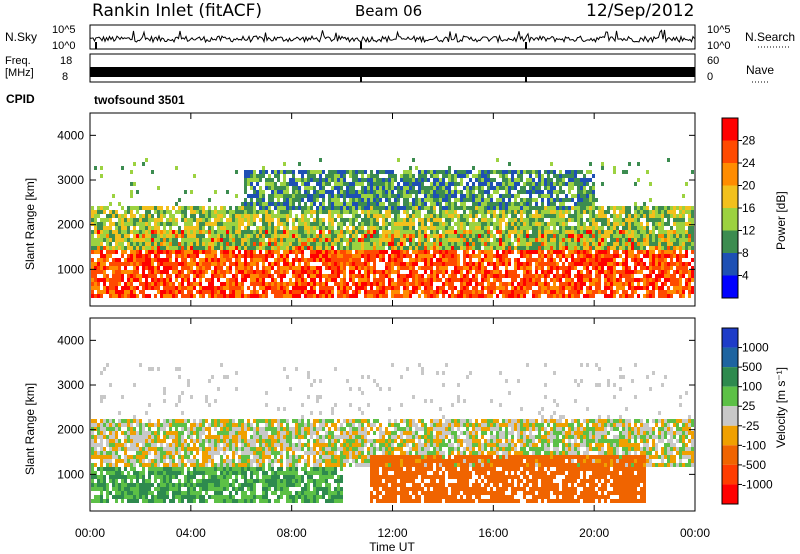  I want to click on nave-tick-bottom: 0, so click(710, 77).